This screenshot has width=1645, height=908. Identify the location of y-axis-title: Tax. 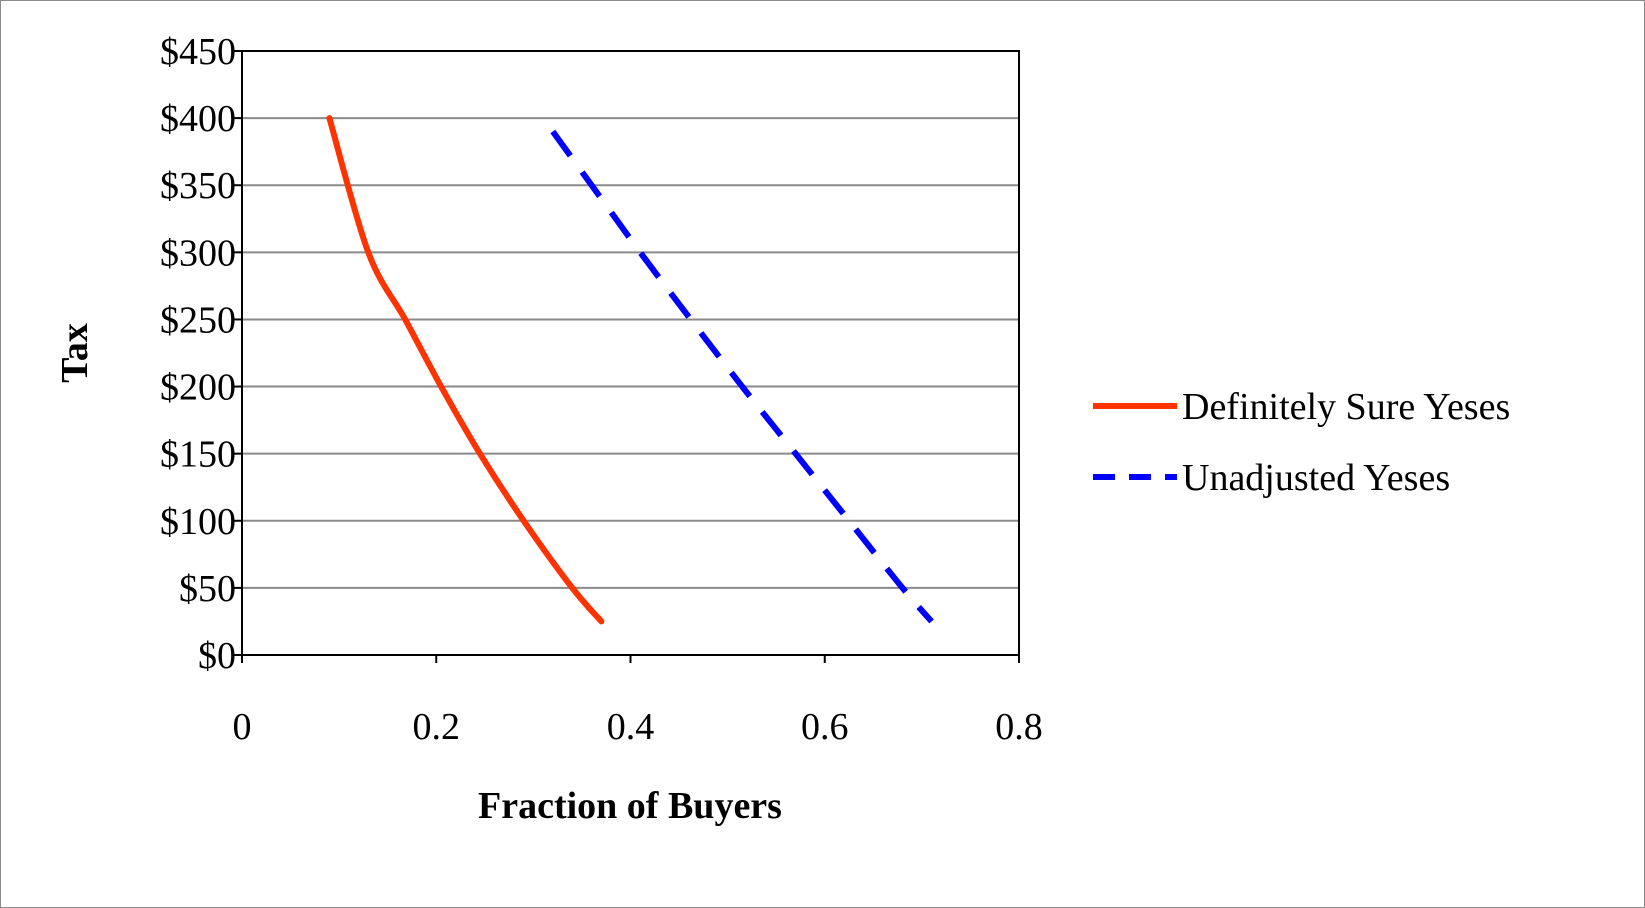
(75, 353).